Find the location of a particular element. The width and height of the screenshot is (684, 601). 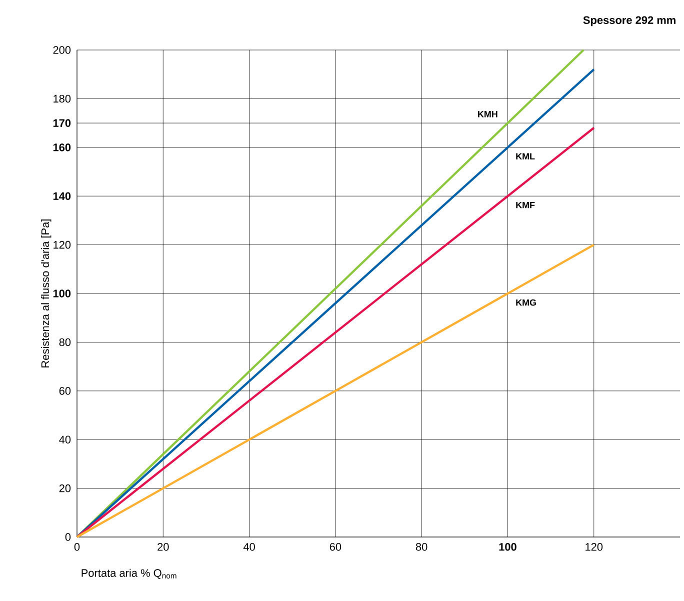

y-tick-label: 100 is located at coordinates (62, 294).